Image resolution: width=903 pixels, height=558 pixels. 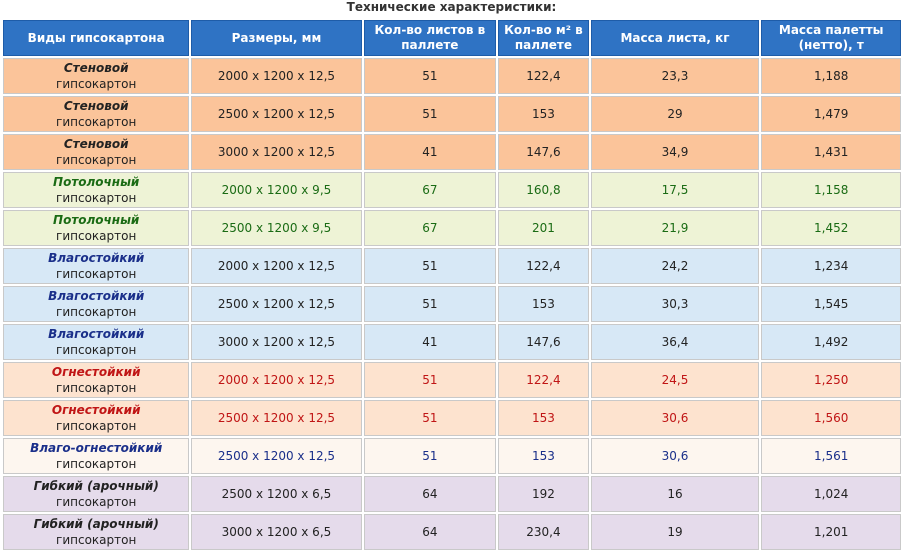 I want to click on header-size: Размеры, мм, so click(x=276, y=38).